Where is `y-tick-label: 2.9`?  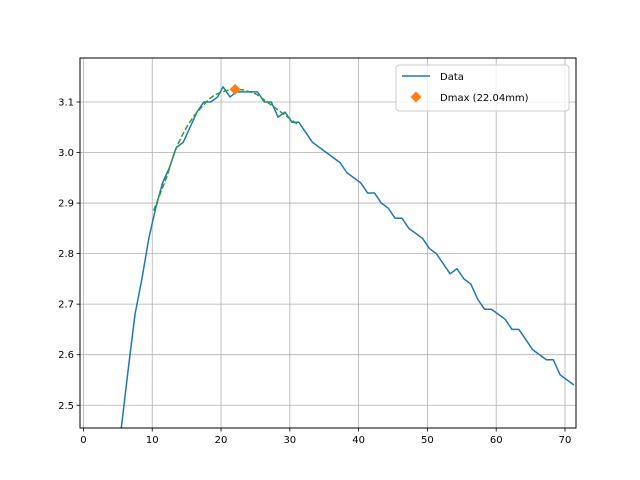 y-tick-label: 2.9 is located at coordinates (66, 204).